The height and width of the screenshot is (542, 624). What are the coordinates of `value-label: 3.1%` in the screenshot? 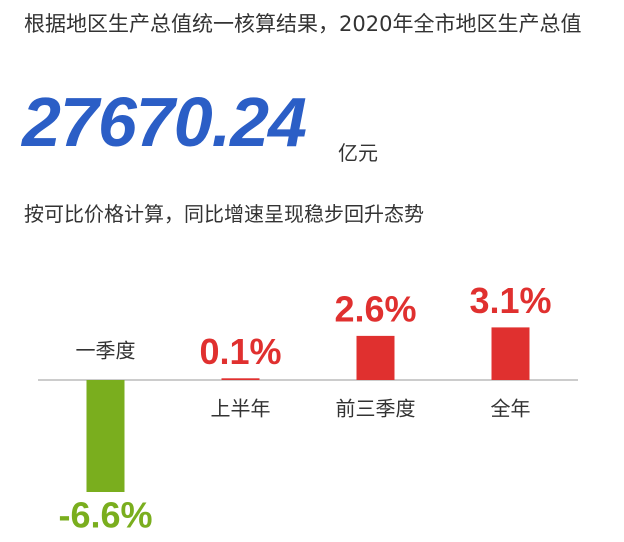 It's located at (510, 300).